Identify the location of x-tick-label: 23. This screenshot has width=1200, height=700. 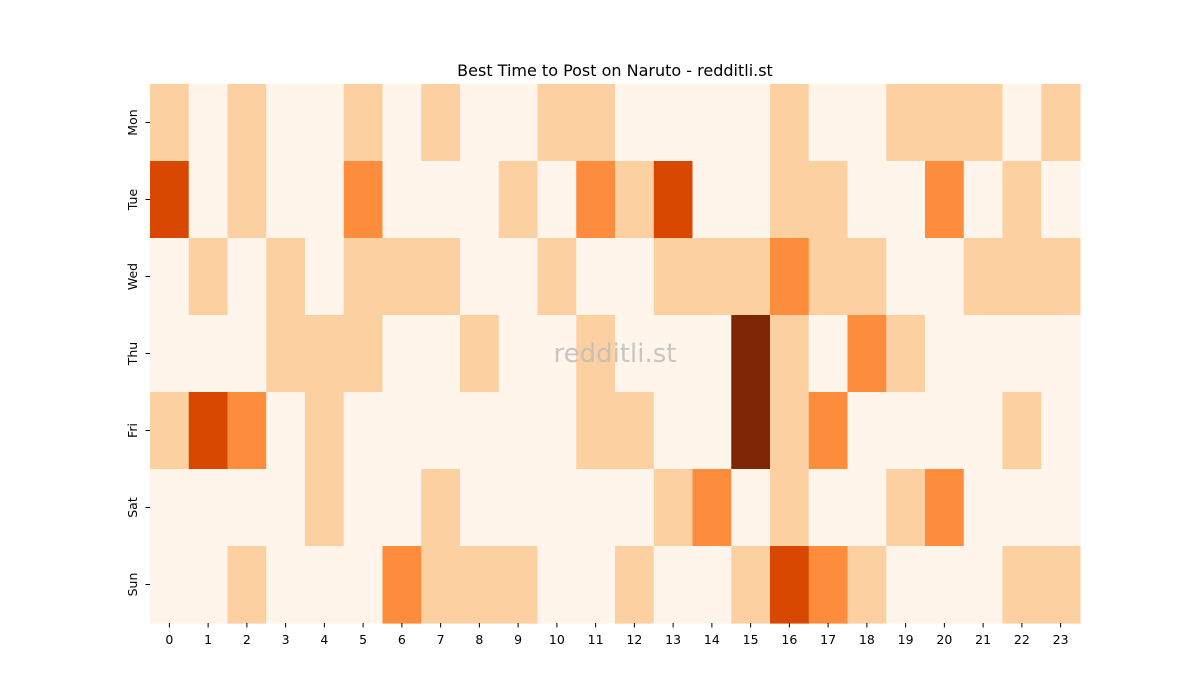
(1061, 639).